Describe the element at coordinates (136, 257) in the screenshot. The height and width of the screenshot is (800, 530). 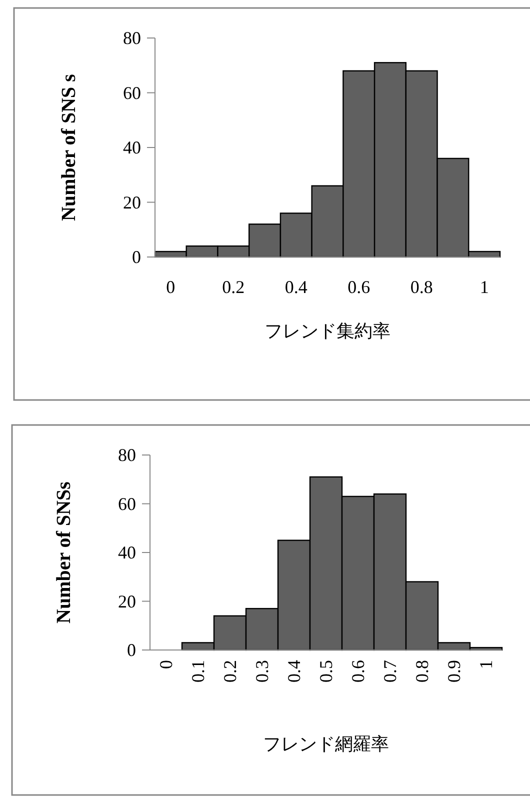
I see `y-tick-label: 0` at that location.